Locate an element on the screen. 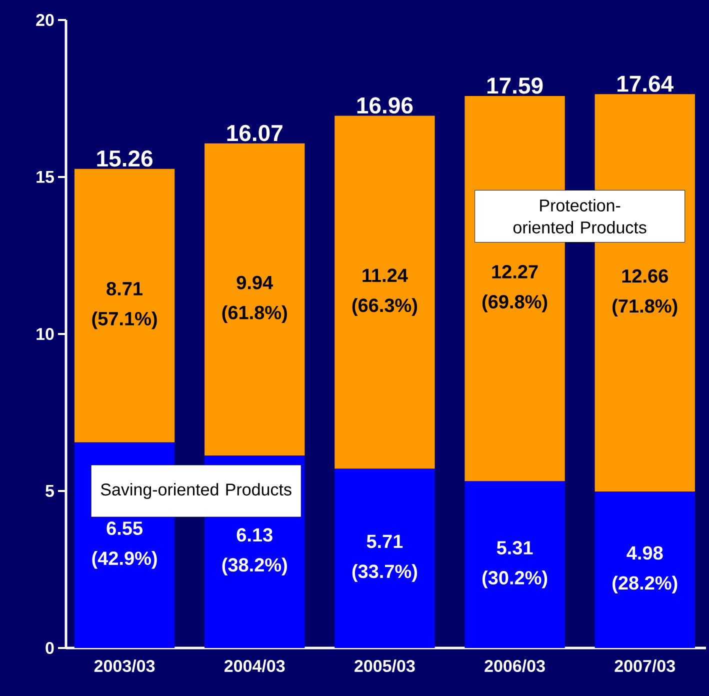 The height and width of the screenshot is (696, 709). y-tick-label: 15 is located at coordinates (45, 177).